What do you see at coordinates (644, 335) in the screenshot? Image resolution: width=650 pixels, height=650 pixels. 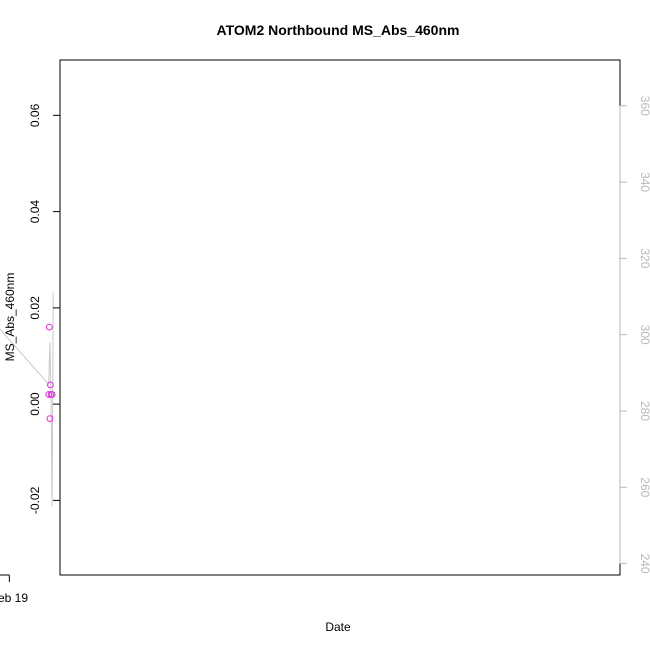 I see `y2-tick-label: 300` at bounding box center [644, 335].